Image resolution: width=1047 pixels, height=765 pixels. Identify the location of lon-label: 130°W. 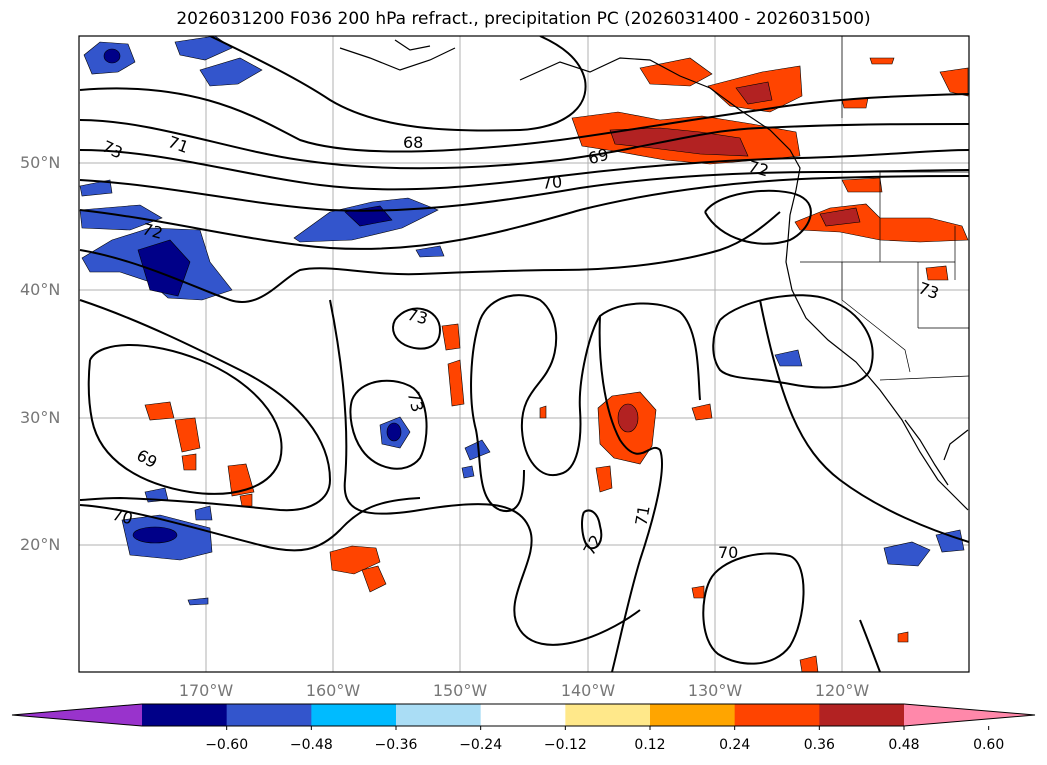
(715, 690).